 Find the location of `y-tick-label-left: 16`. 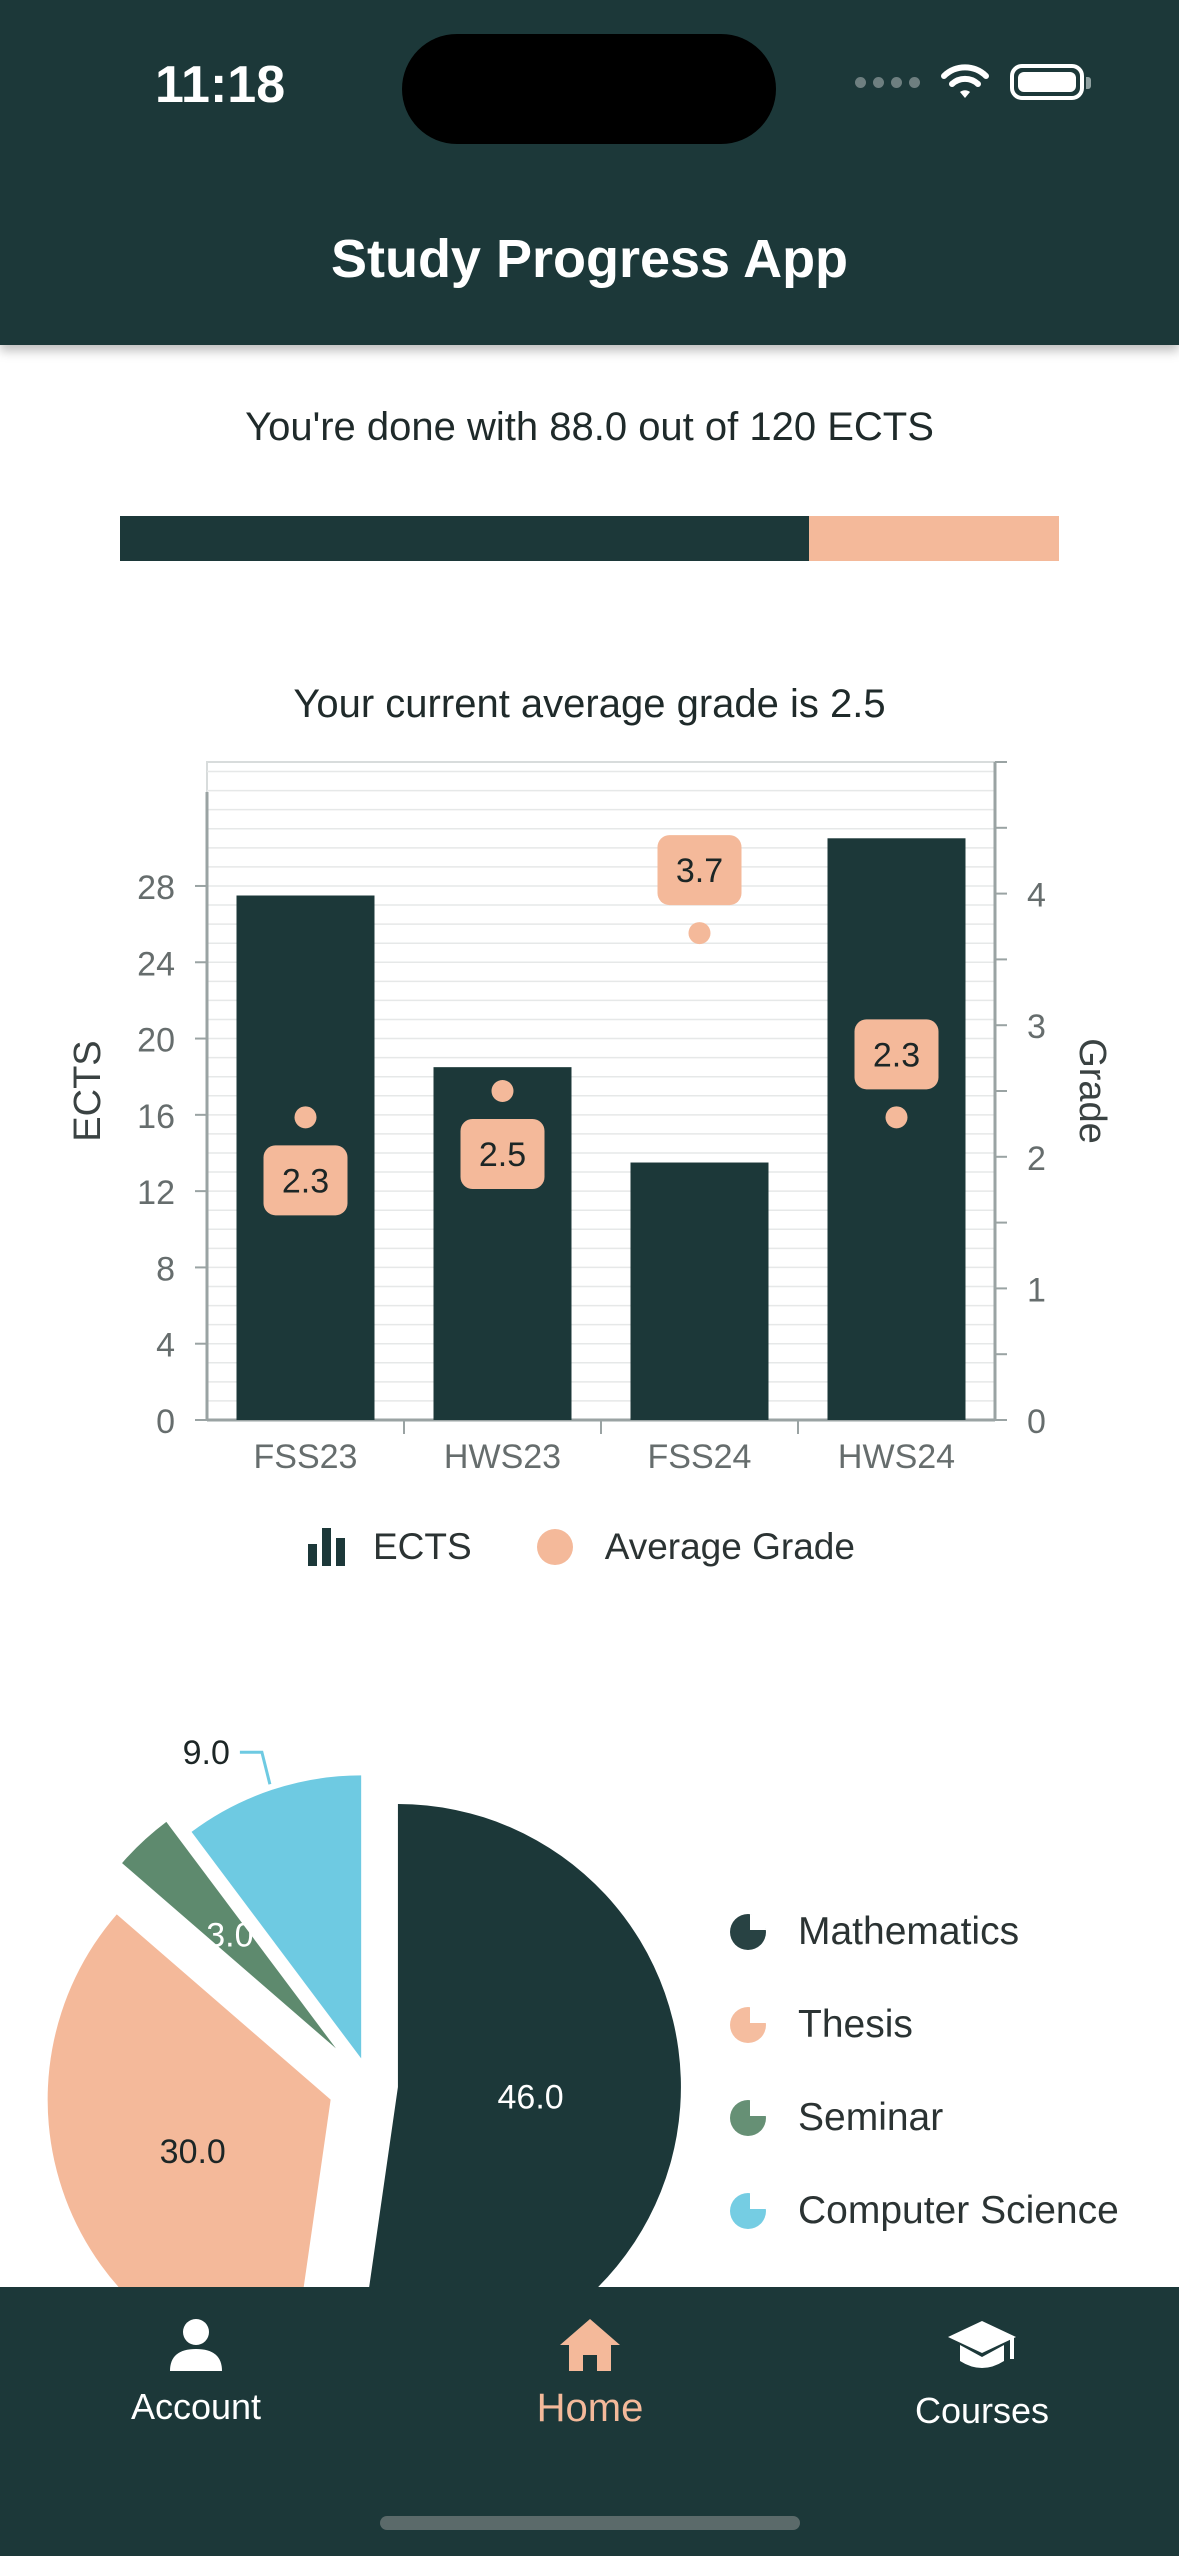

y-tick-label-left: 16 is located at coordinates (156, 1117).